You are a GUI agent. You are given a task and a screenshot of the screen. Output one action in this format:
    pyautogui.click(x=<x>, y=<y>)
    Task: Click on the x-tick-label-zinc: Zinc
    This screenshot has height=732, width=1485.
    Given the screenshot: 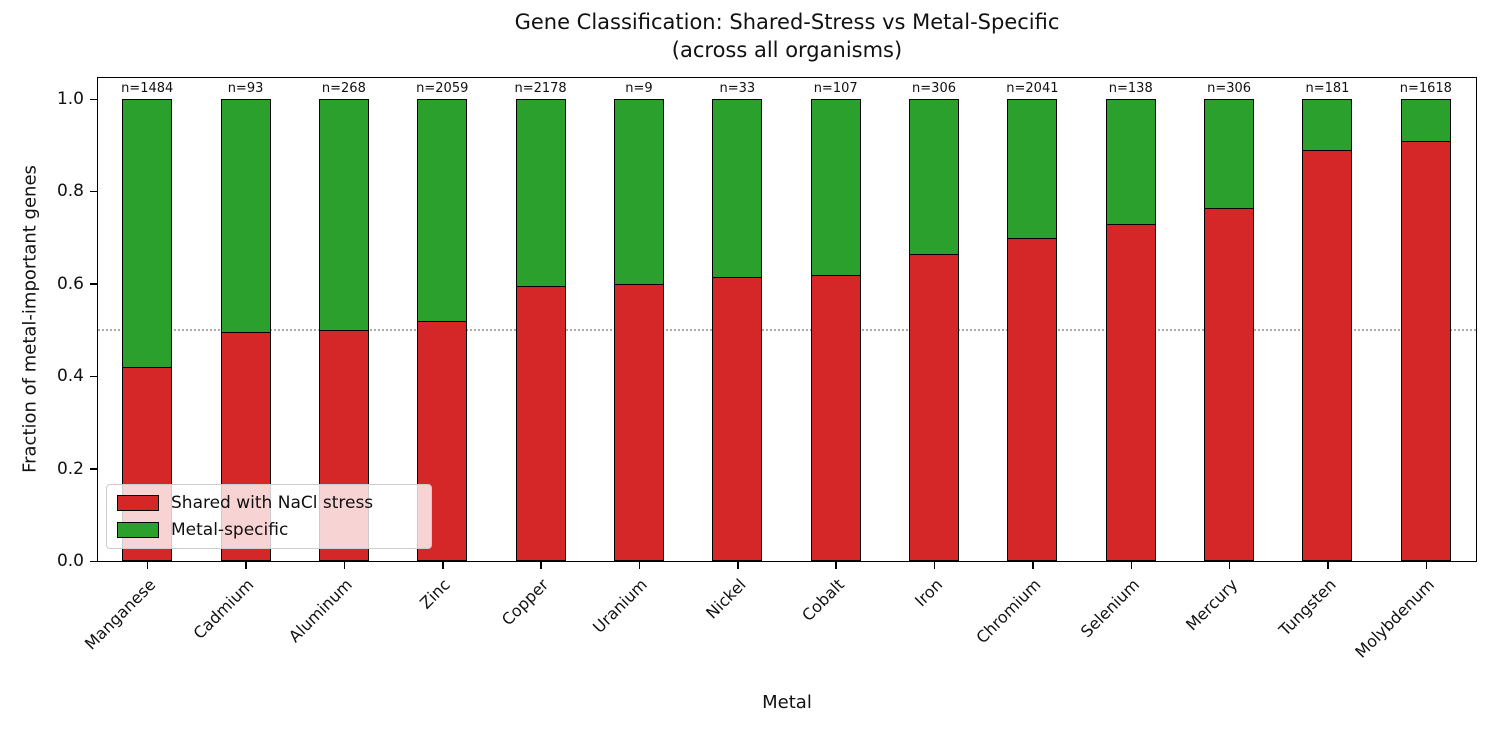 What is the action you would take?
    pyautogui.click(x=435, y=594)
    